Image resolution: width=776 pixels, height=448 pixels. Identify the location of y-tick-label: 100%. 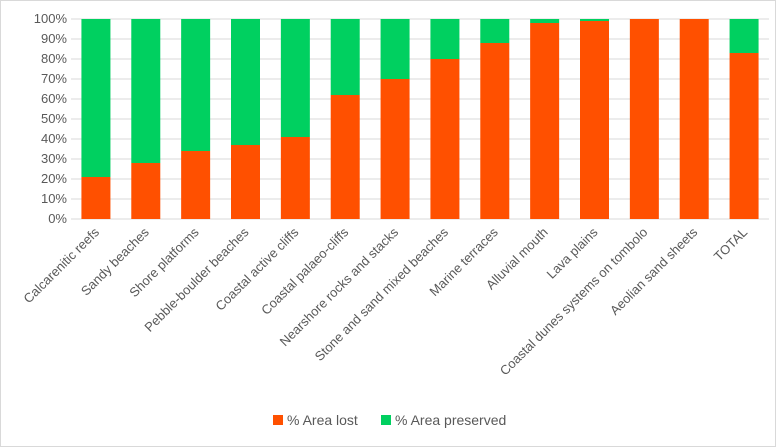
(51, 18).